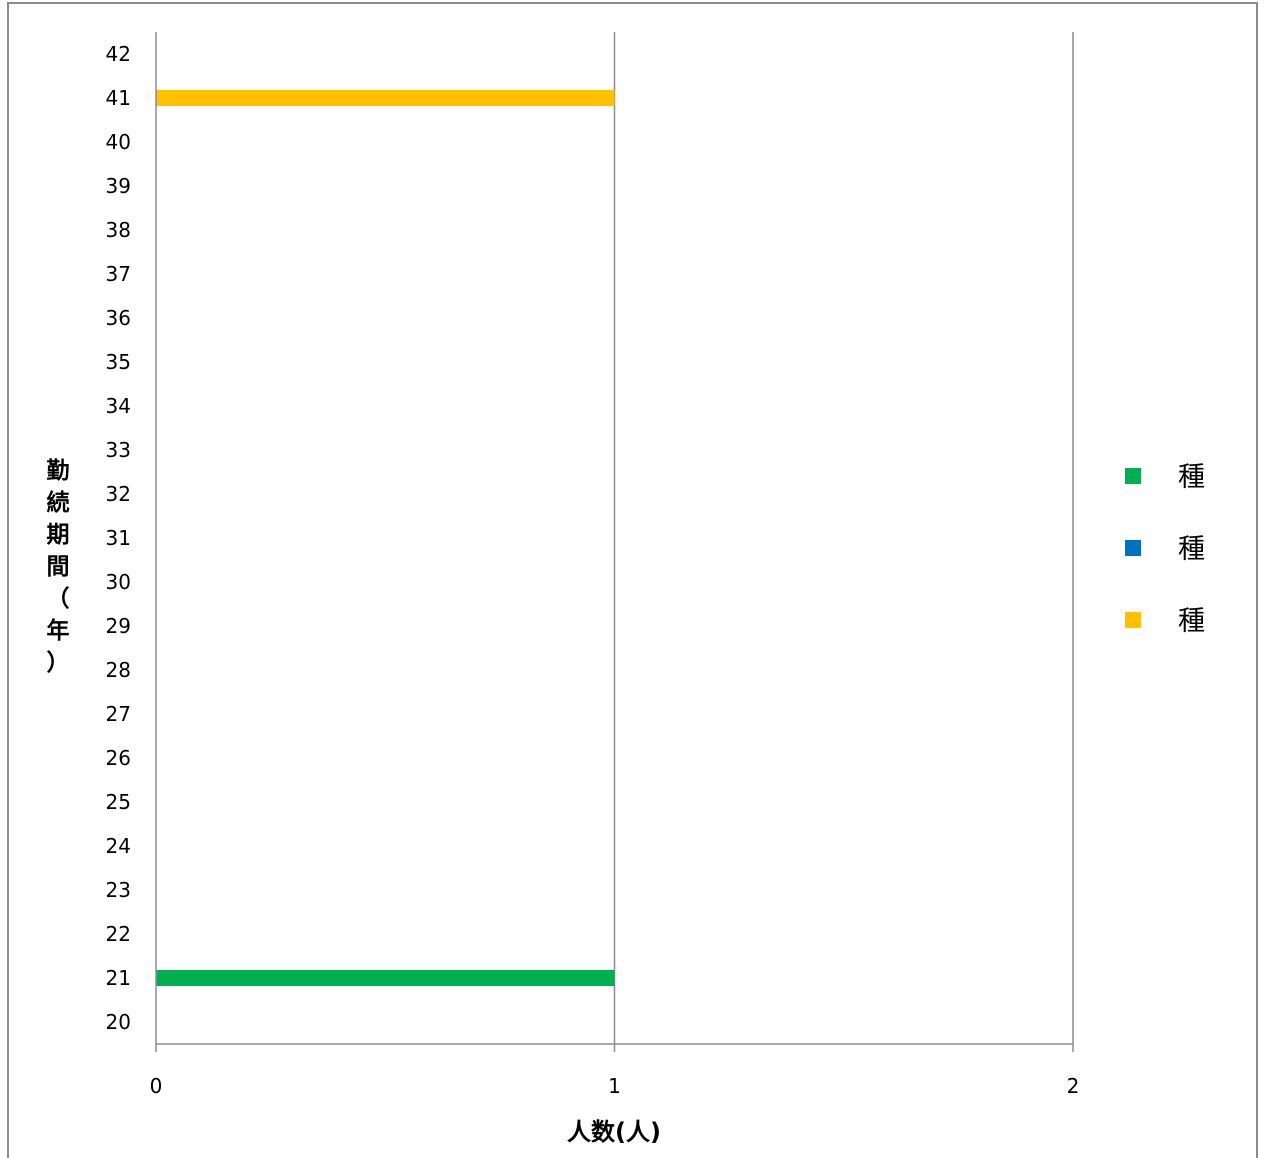  What do you see at coordinates (118, 362) in the screenshot?
I see `y-tick-label-35: 35` at bounding box center [118, 362].